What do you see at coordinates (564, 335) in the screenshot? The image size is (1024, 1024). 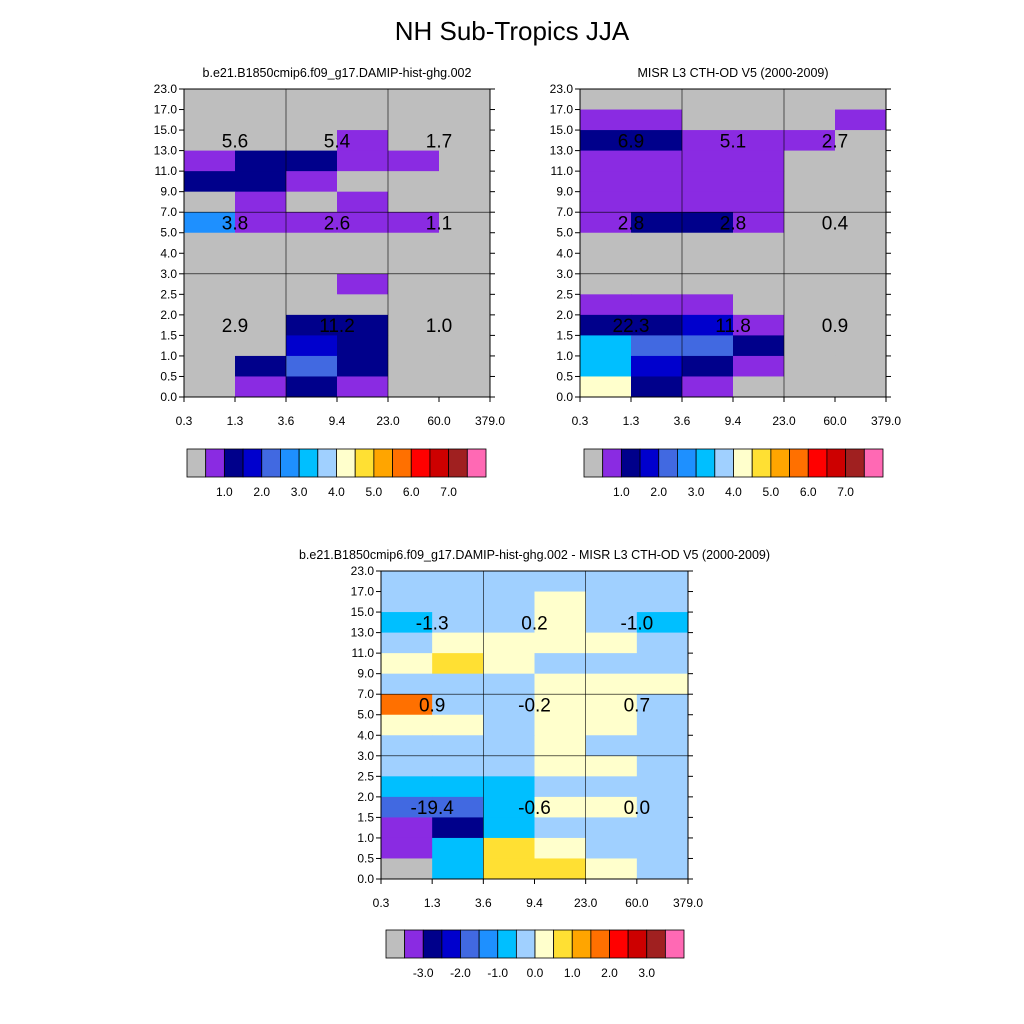 I see `y-tick-label: 1.5` at bounding box center [564, 335].